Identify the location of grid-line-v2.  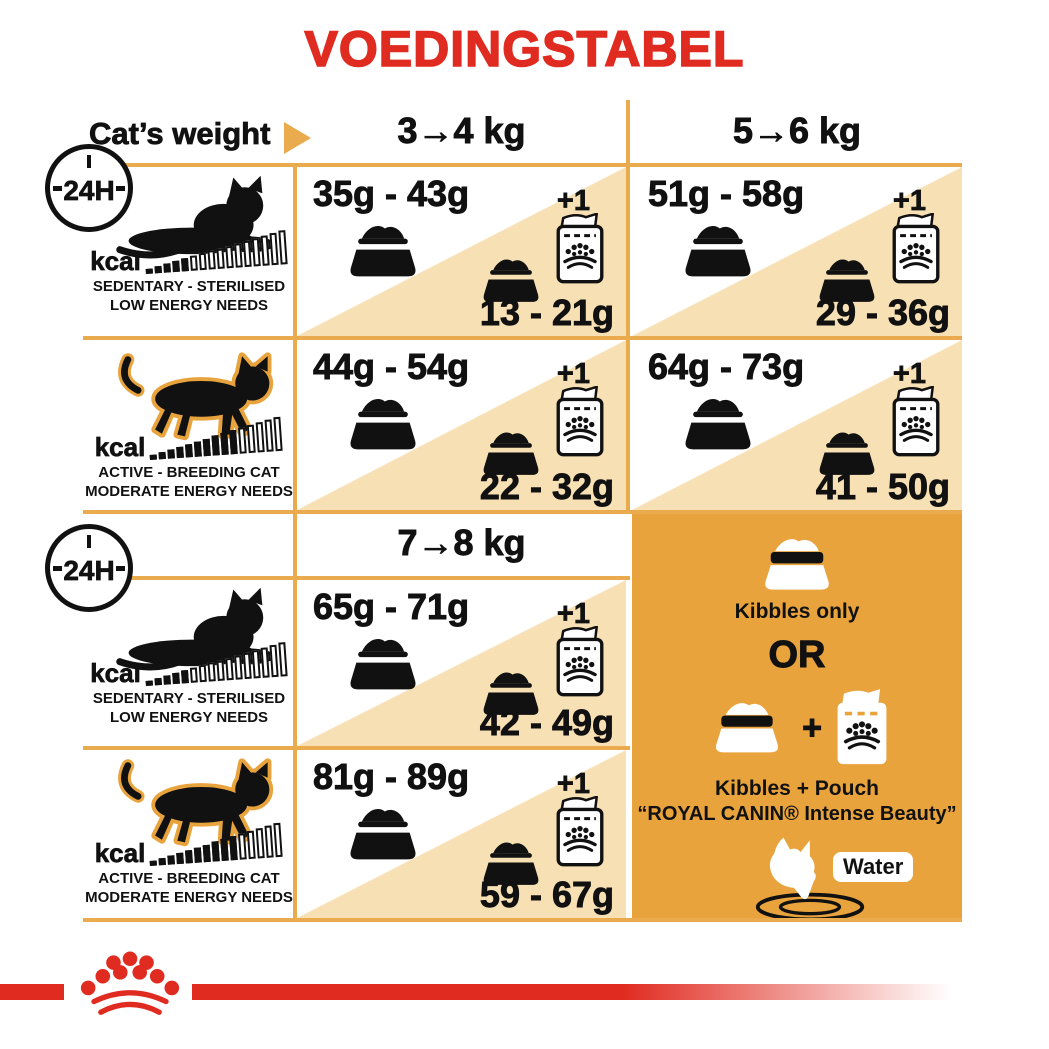
(628, 307).